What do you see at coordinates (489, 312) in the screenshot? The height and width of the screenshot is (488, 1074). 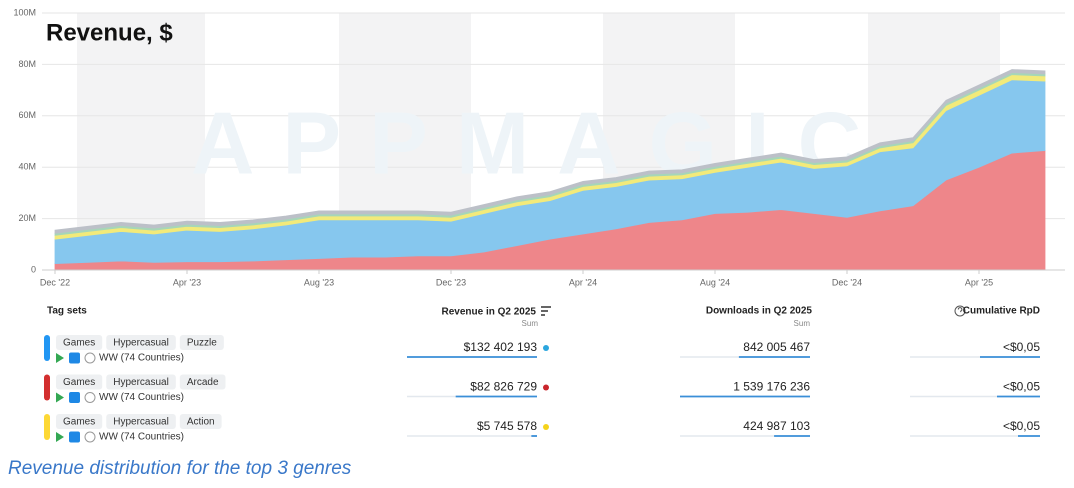 I see `header: Revenue in Q2 2025` at bounding box center [489, 312].